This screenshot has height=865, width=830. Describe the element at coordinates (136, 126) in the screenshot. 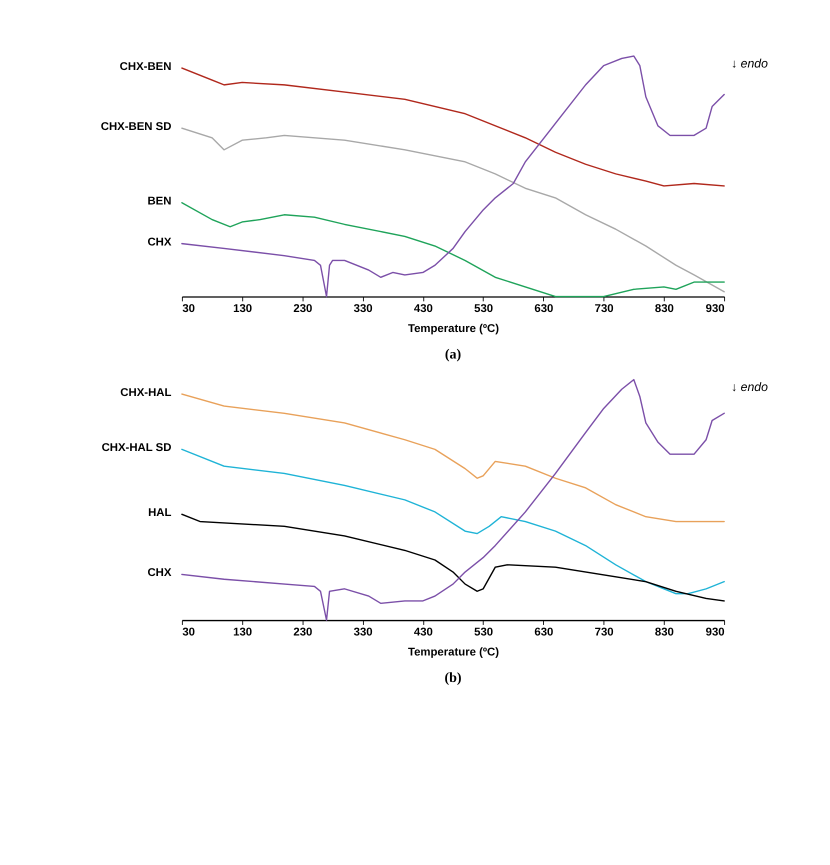

I see `series-label: CHX-BEN SD` at that location.